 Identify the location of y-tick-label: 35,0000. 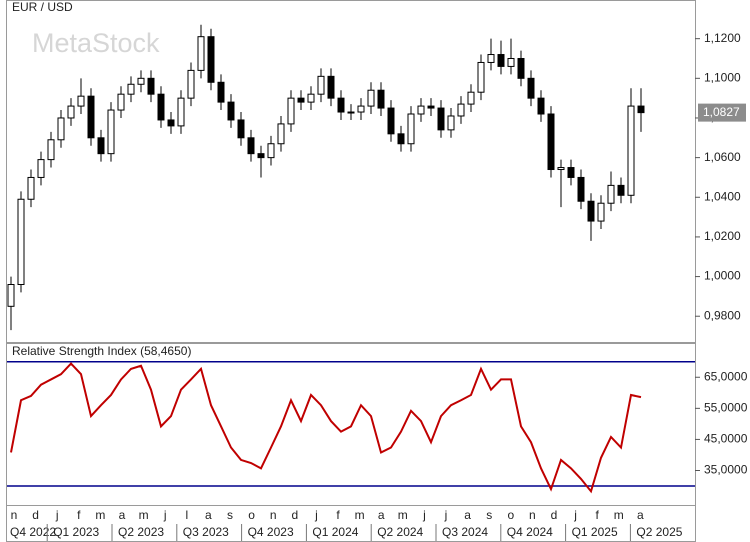
(726, 470).